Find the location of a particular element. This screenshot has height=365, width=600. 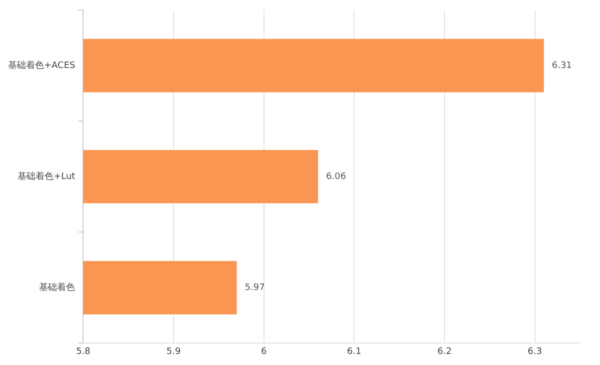

y-tick-label: 基础着色+ACES is located at coordinates (42, 65).